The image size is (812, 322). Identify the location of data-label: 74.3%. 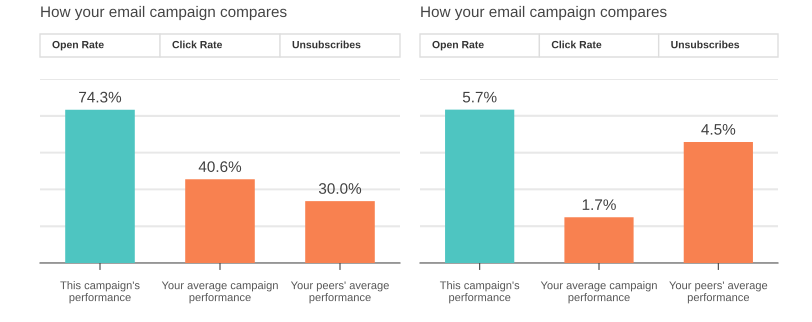
(100, 97).